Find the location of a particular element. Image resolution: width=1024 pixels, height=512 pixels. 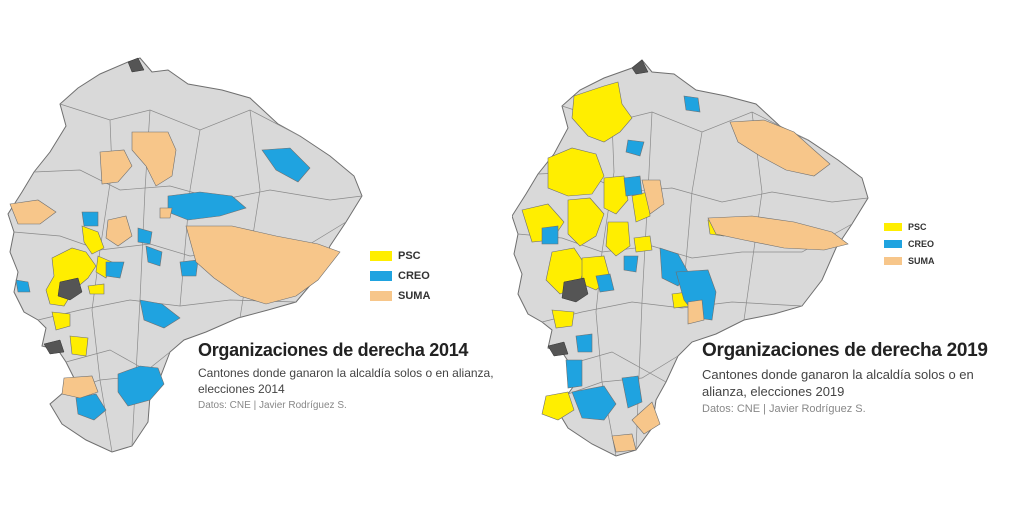

creo-cantons-2019 is located at coordinates (629, 258).